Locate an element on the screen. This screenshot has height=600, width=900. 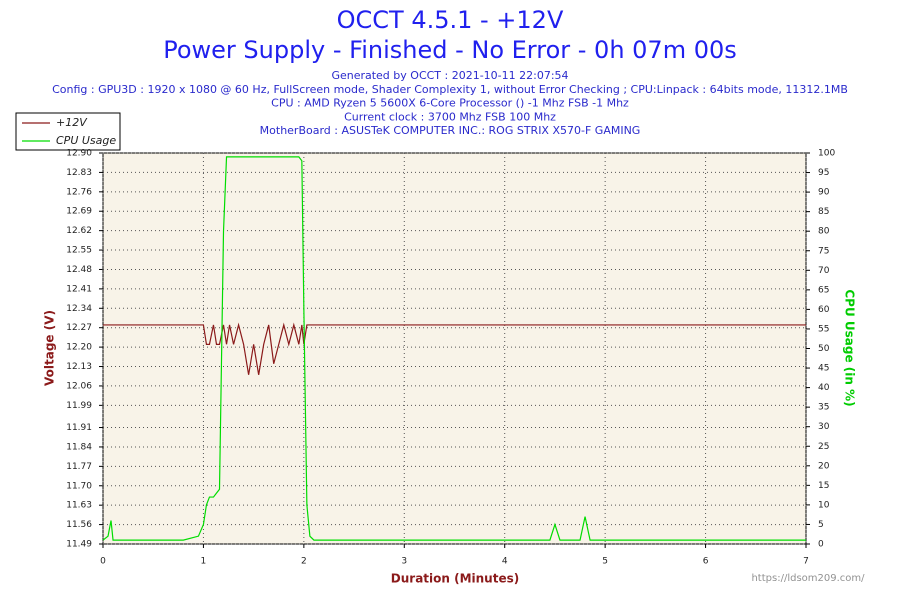
y-tick-label: 11.63 is located at coordinates (79, 506).